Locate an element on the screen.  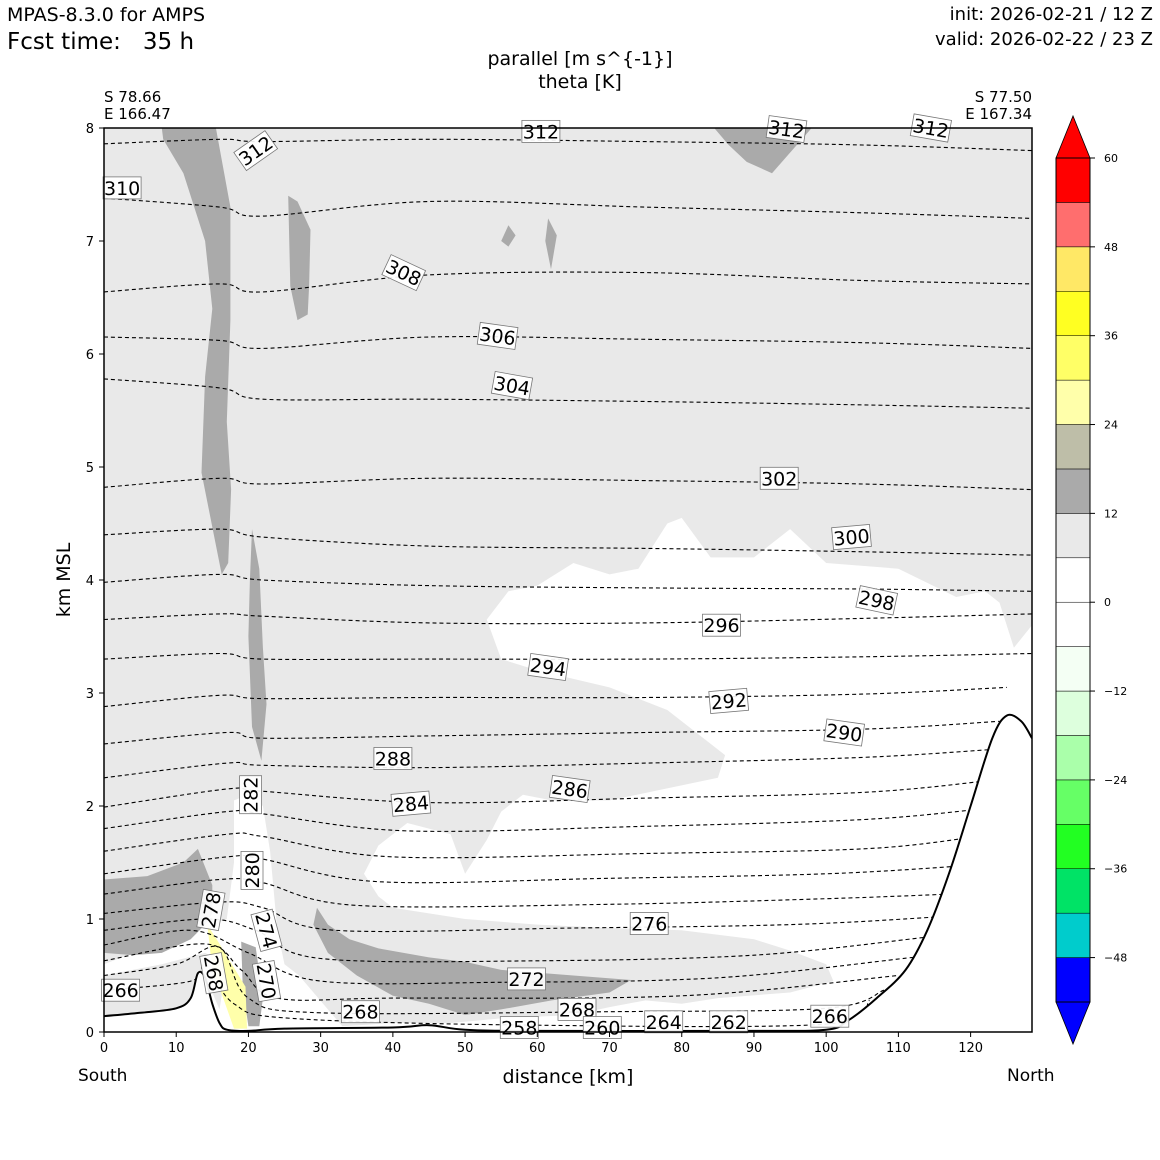
contour-label-text: 306 is located at coordinates (497, 336).